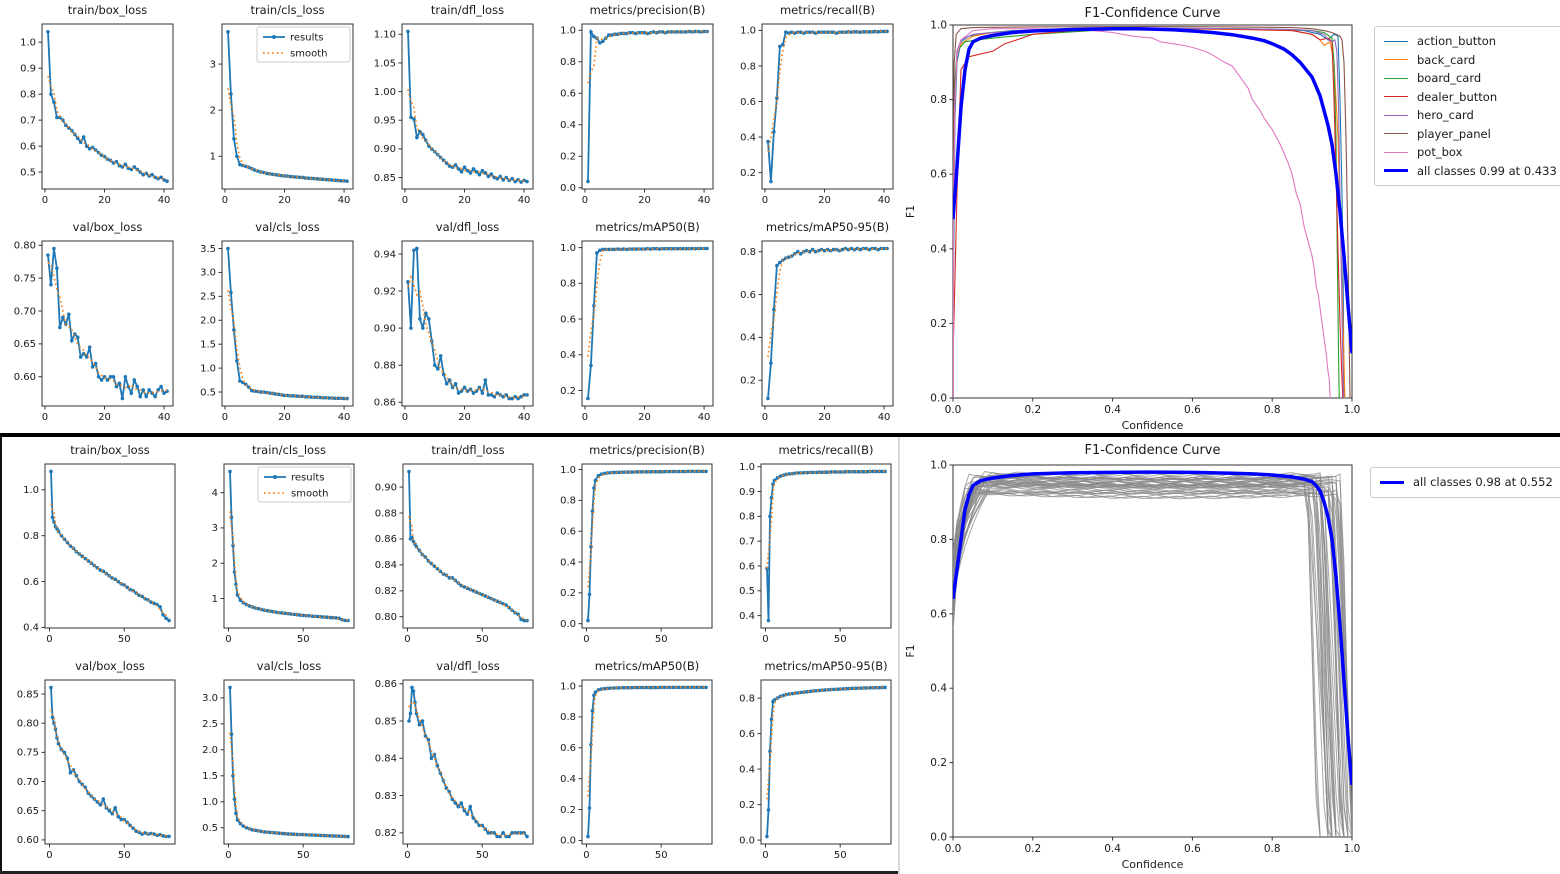 This screenshot has width=1560, height=874. Describe the element at coordinates (817, 321) in the screenshot. I see `plot-metrics-map50-95-b-: metrics/mAP50-95(B) 0 20 40 0.2 0.4 0.6 0.8` at that location.